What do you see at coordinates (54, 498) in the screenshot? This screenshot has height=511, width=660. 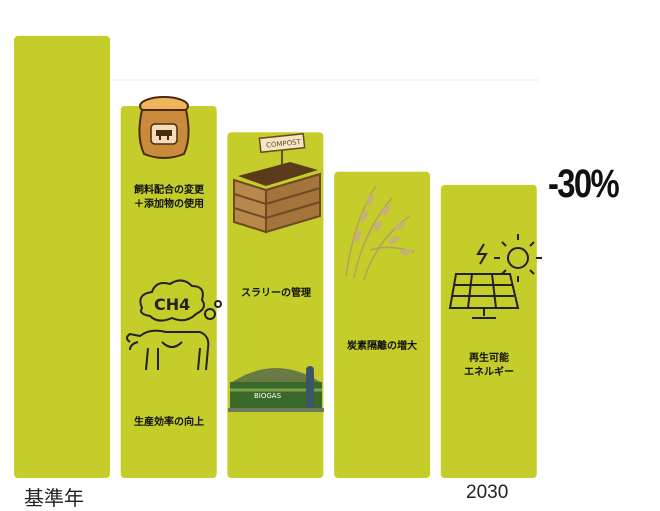 I see `x-tick-label-baseline: 基準年` at bounding box center [54, 498].